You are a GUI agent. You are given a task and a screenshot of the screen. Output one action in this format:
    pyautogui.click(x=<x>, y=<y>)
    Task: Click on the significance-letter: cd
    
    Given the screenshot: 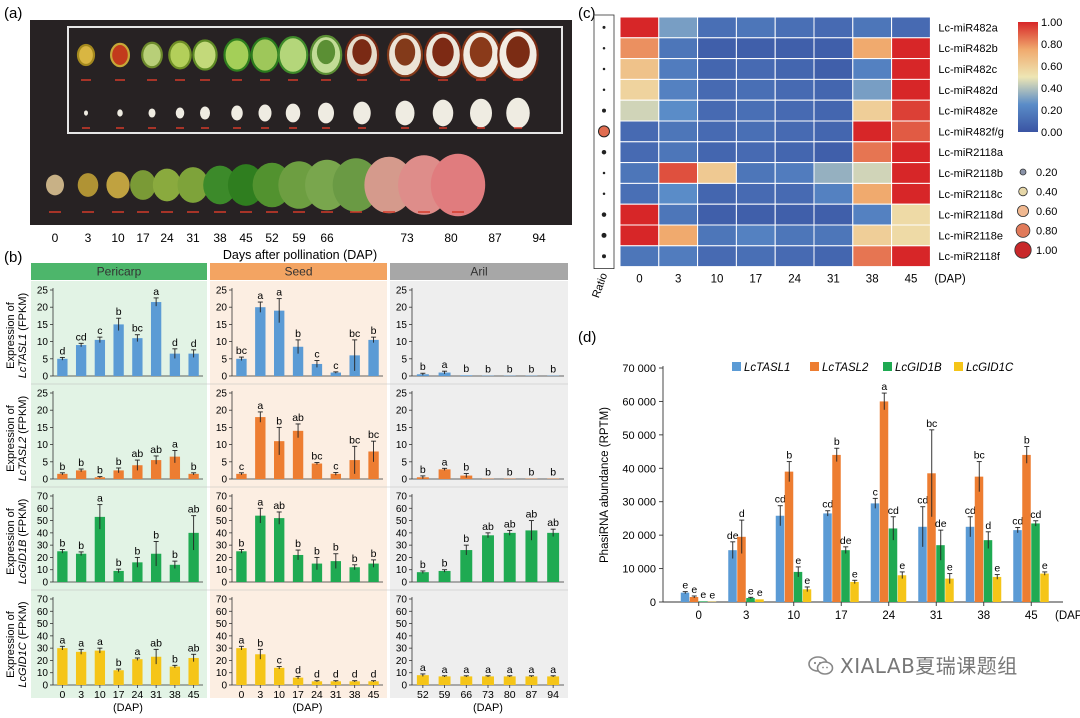 What is the action you would take?
    pyautogui.click(x=893, y=511)
    